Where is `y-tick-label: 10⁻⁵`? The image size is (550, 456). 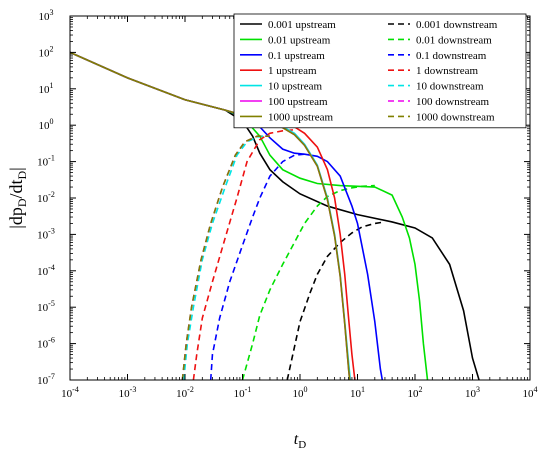 y-tick-label: 10⁻⁵ is located at coordinates (46, 306).